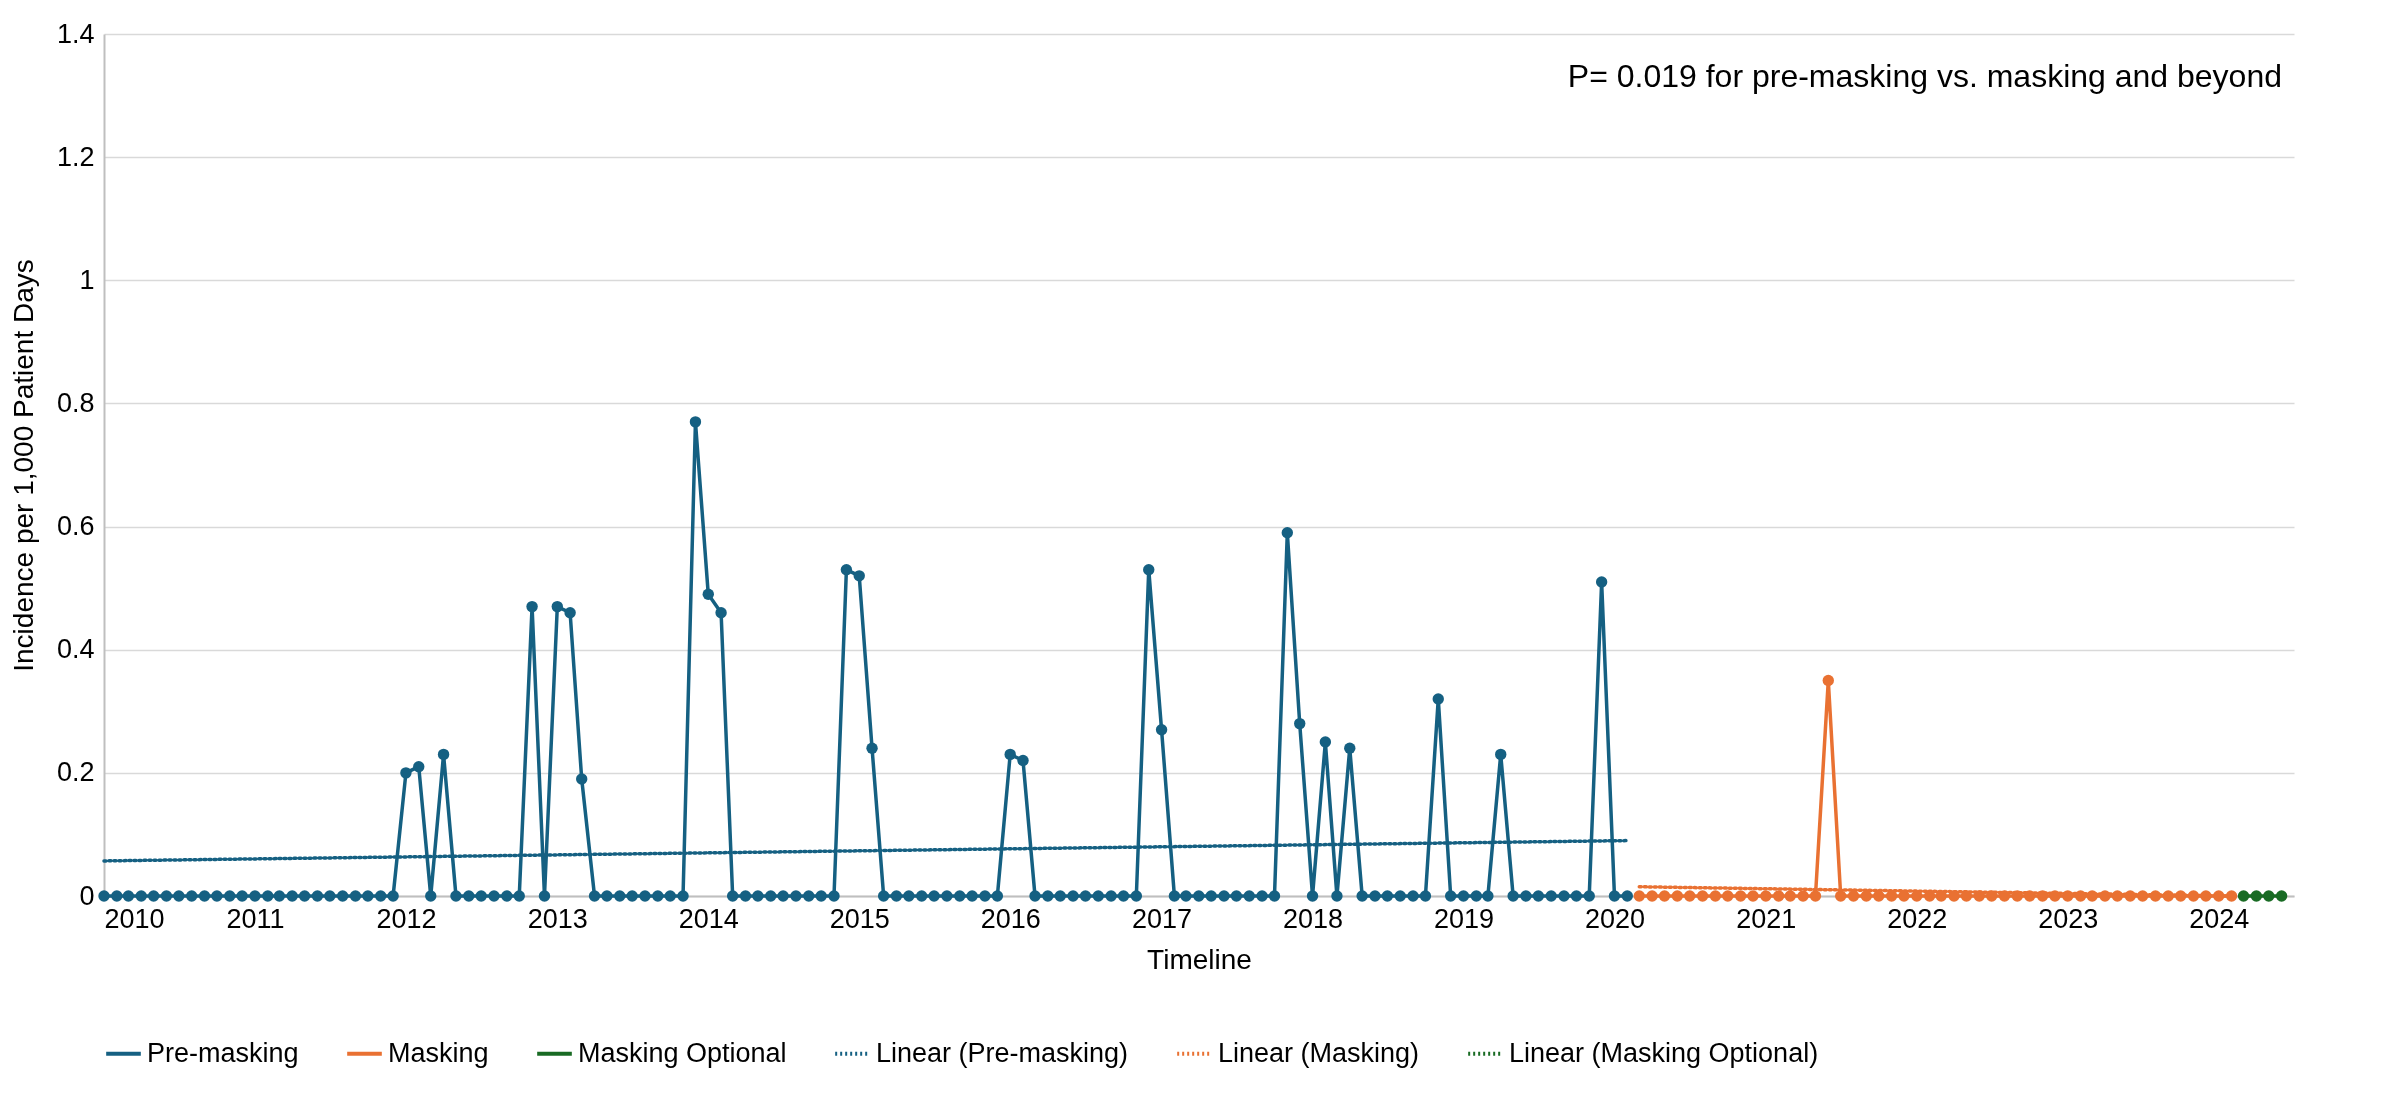 The image size is (2387, 1098). I want to click on x-tick-label: 2011, so click(255, 918).